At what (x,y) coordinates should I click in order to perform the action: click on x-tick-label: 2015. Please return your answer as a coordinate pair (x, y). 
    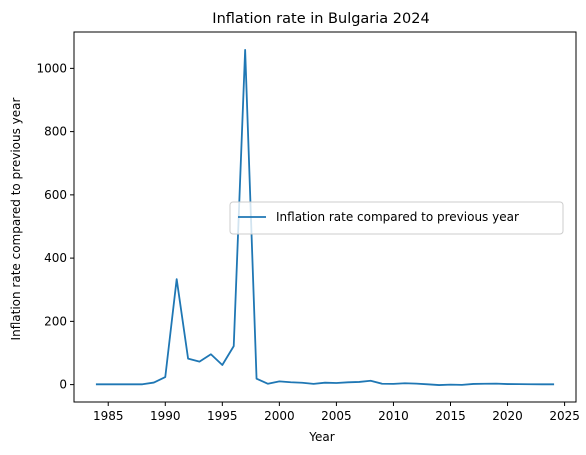
    Looking at the image, I should click on (450, 416).